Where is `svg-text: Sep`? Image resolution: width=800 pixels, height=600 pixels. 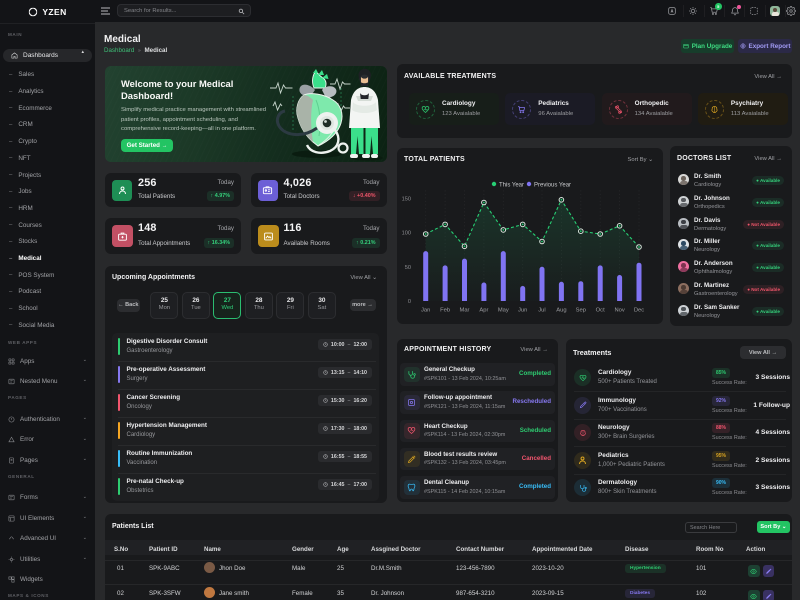
svg-text: Sep is located at coordinates (581, 311).